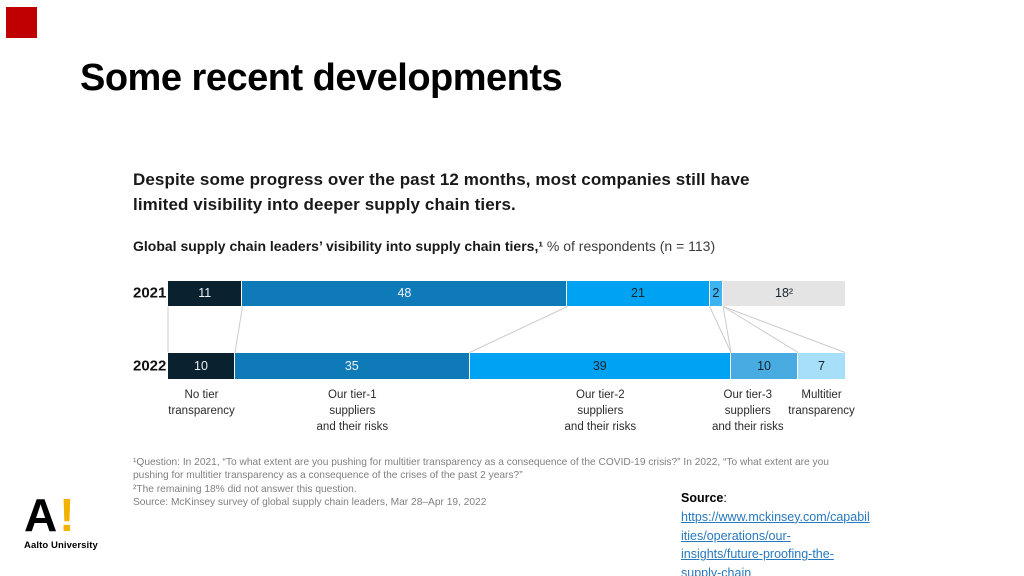 Image resolution: width=1024 pixels, height=576 pixels. I want to click on aalto-logo-mark: A!, so click(79, 515).